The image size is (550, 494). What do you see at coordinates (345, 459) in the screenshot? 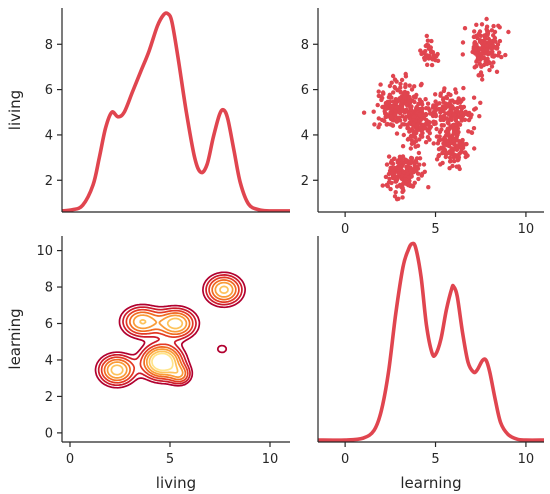
I see `x-tick-label: 0` at bounding box center [345, 459].